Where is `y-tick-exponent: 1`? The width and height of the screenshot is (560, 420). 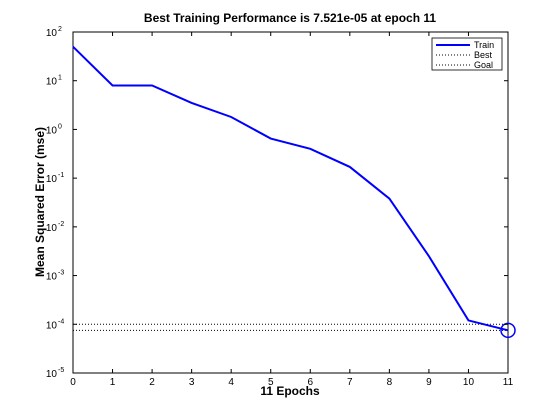 y-tick-exponent: 1 is located at coordinates (60, 78).